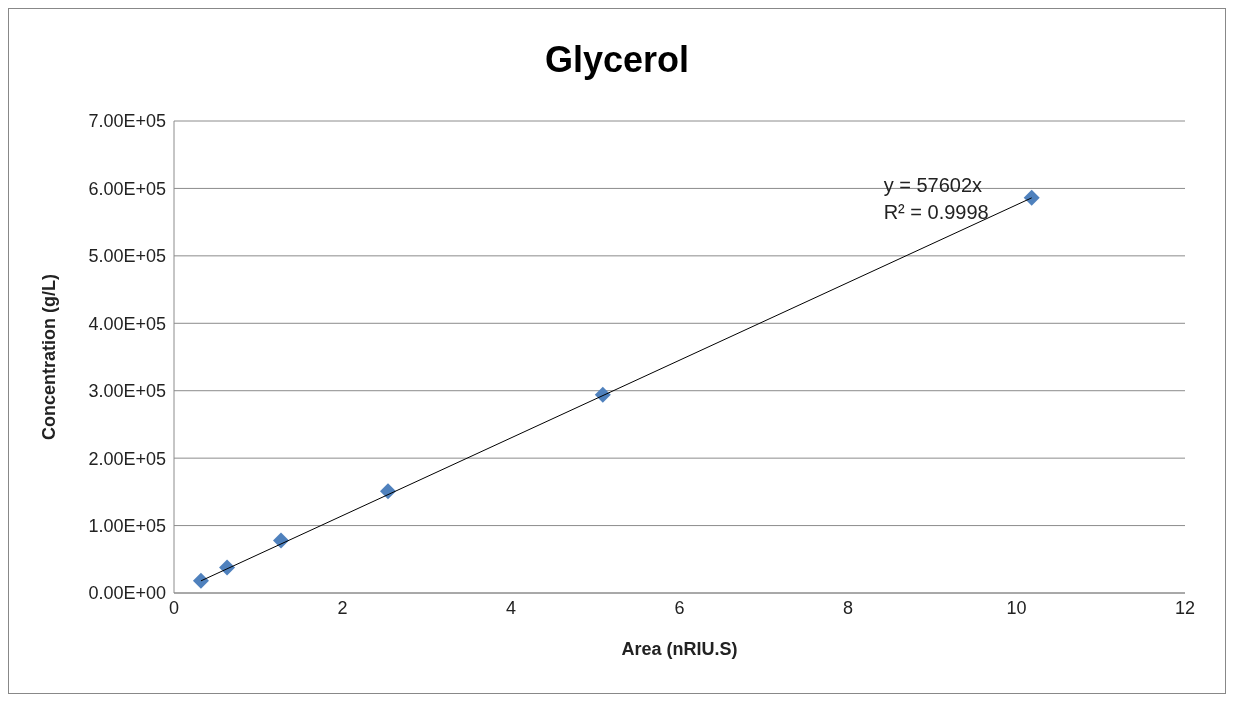 This screenshot has height=702, width=1234. Describe the element at coordinates (127, 323) in the screenshot. I see `y-tick-label: 4.00E+05` at that location.